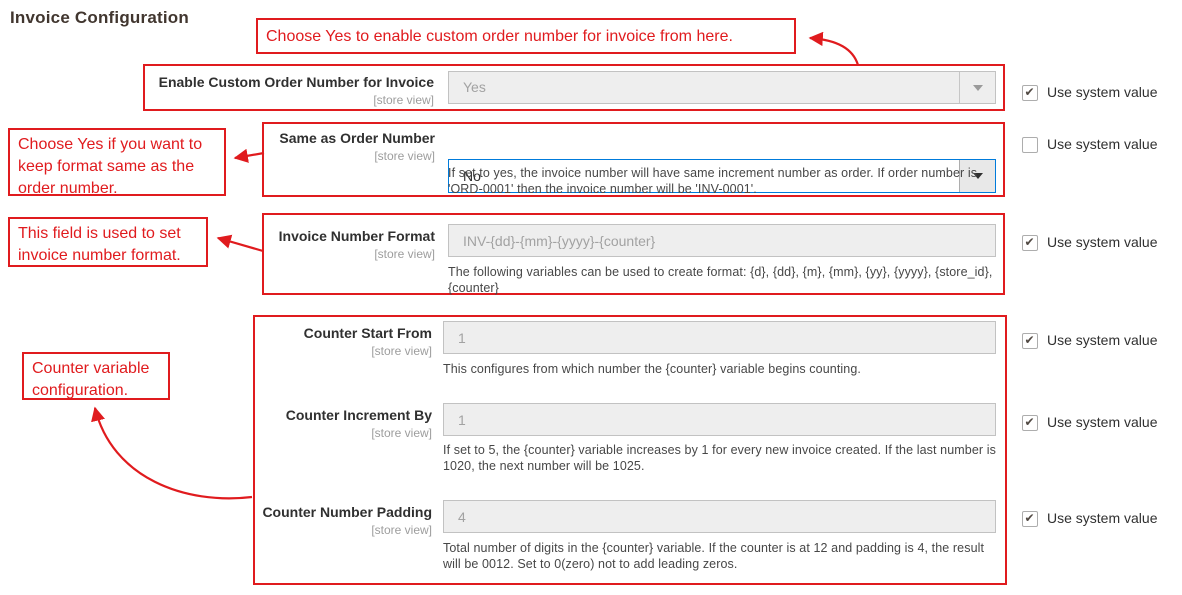  Describe the element at coordinates (367, 333) in the screenshot. I see `field-label-text: Counter Start From` at that location.